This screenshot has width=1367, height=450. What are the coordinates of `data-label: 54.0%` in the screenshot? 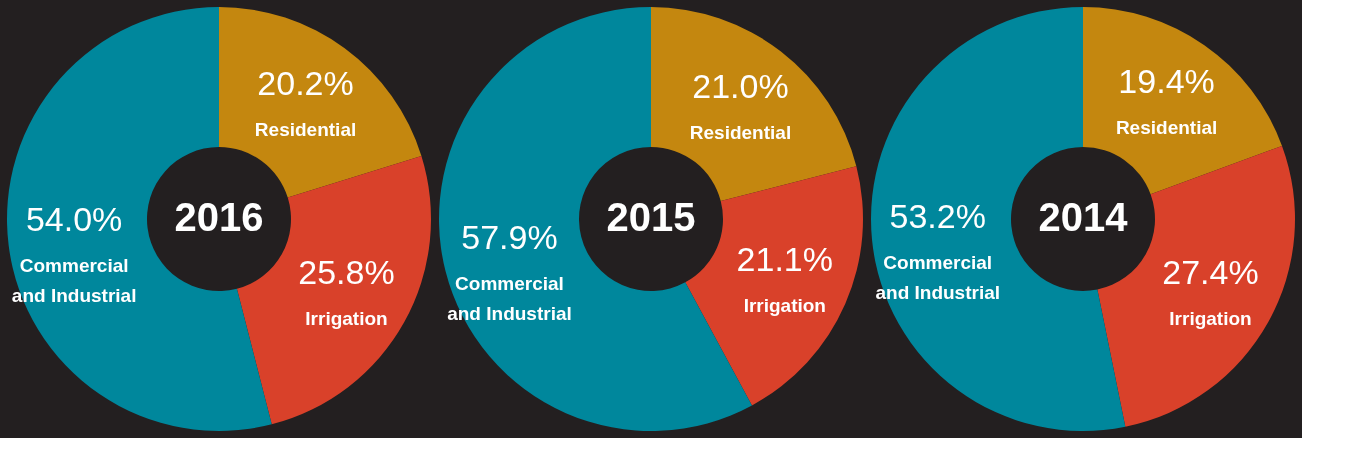 It's located at (74, 219).